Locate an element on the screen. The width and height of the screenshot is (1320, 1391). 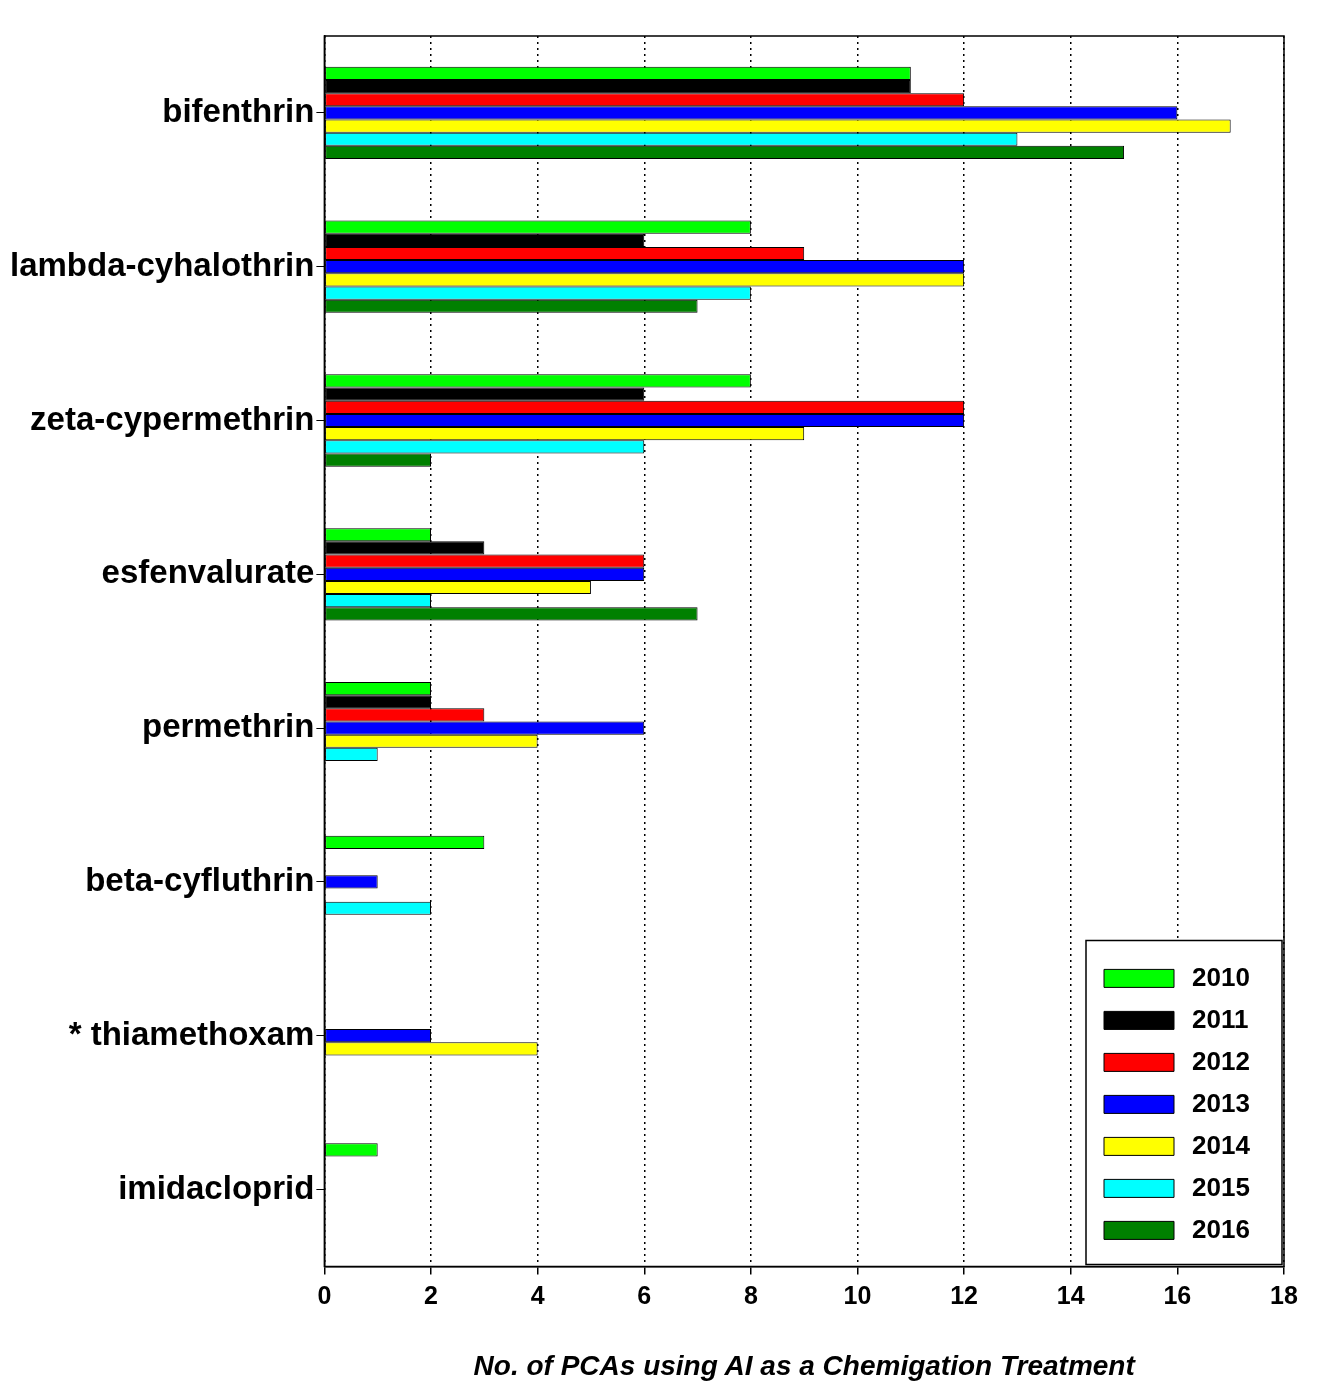
y-tick-label: lambda-cyhalothrin is located at coordinates (162, 264).